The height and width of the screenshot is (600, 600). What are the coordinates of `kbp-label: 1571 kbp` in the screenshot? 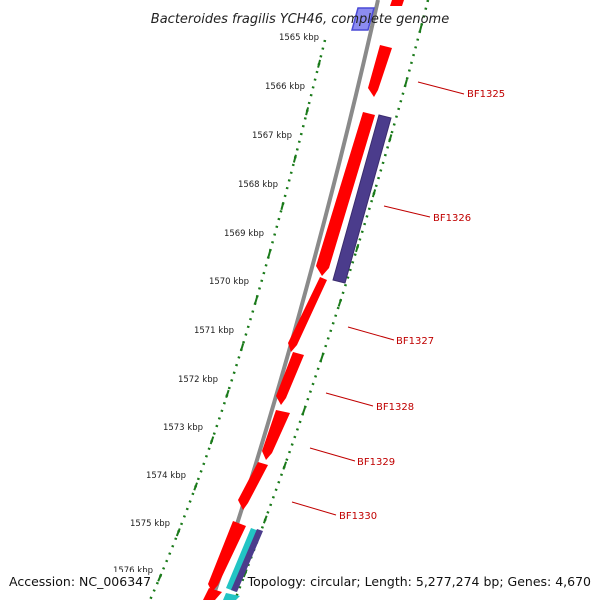 It's located at (214, 331).